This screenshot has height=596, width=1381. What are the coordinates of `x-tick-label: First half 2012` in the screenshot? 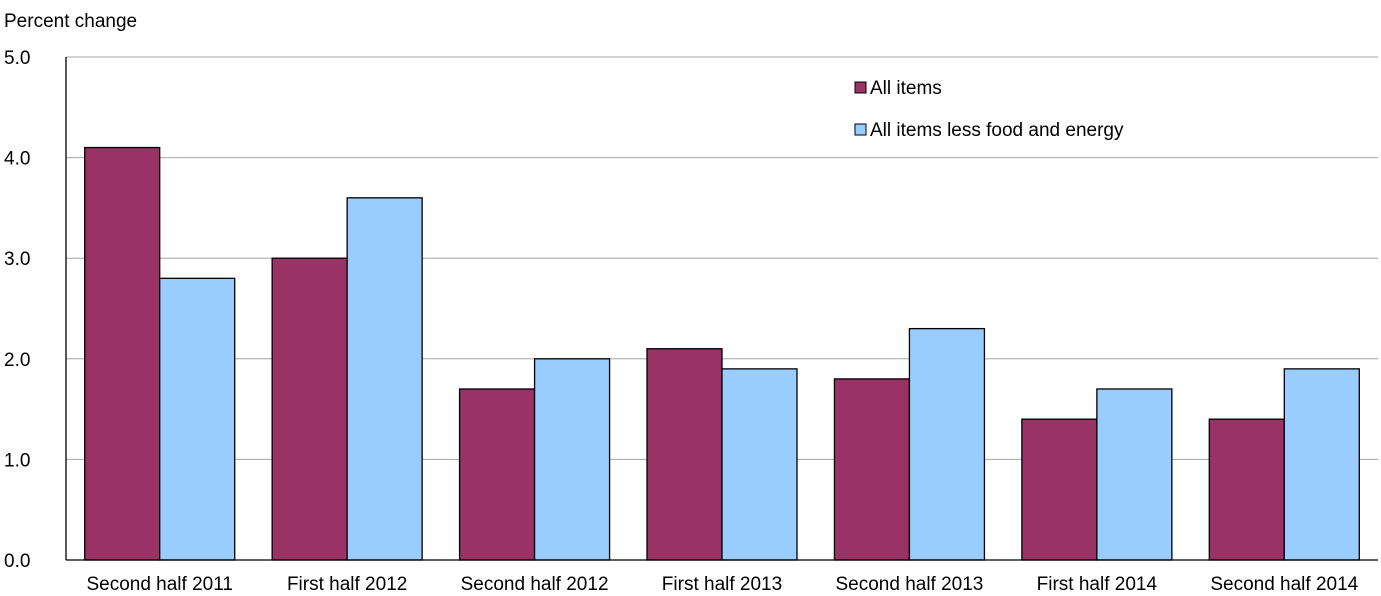 It's located at (347, 584).